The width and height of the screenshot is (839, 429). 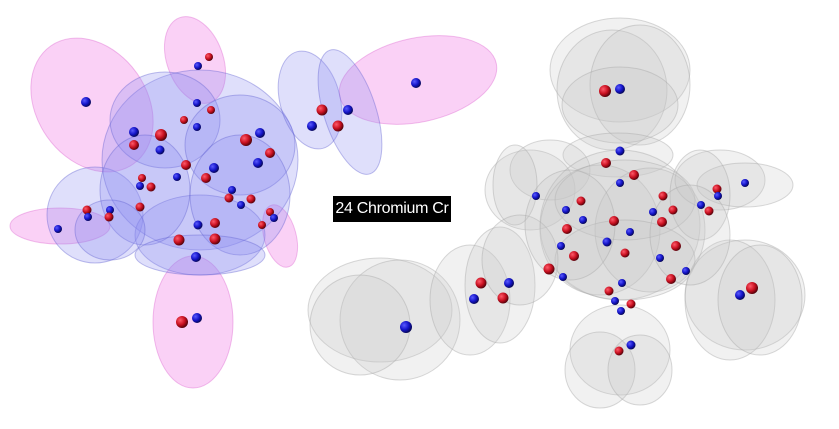 What do you see at coordinates (392, 209) in the screenshot?
I see `element-label: 24 Chromium Cr` at bounding box center [392, 209].